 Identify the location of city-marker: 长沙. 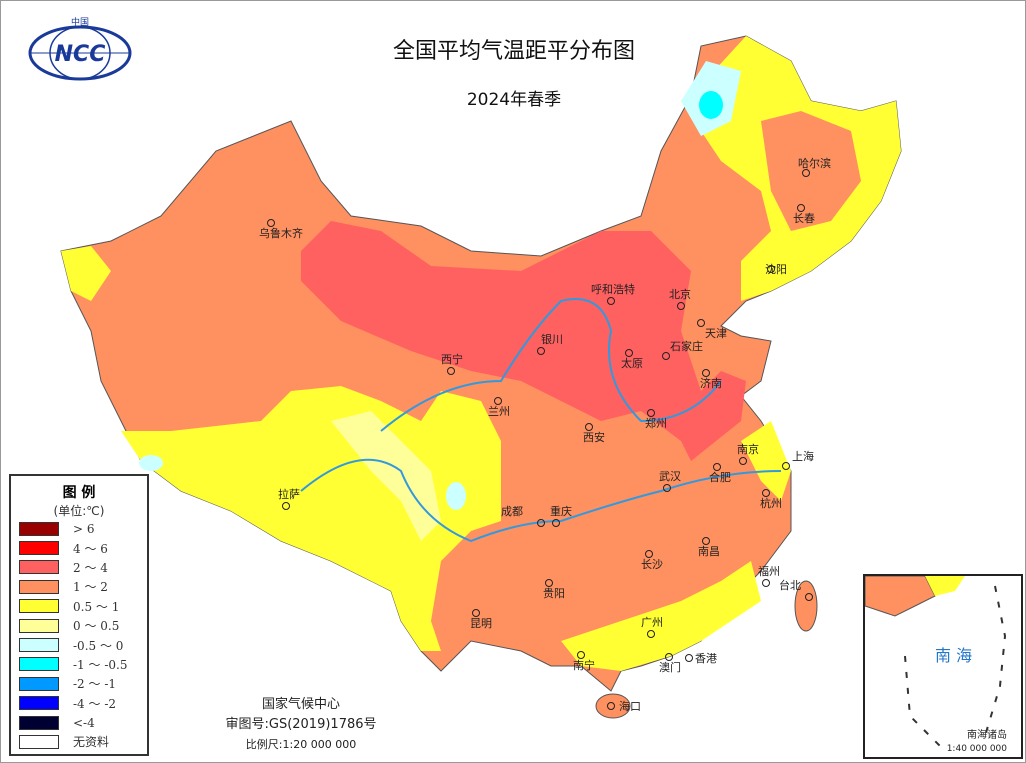
(652, 560).